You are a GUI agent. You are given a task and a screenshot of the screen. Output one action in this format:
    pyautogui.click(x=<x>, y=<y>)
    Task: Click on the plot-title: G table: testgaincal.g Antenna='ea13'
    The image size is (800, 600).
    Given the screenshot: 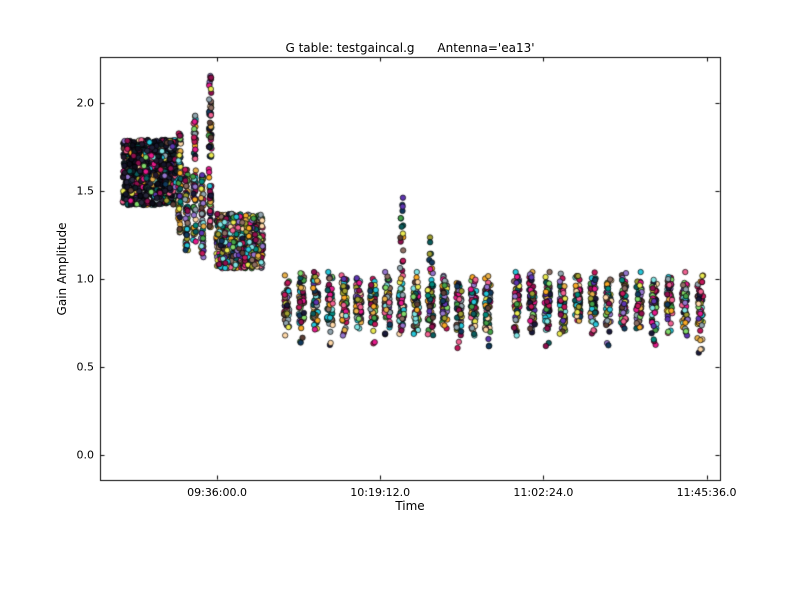 What is the action you would take?
    pyautogui.click(x=410, y=48)
    